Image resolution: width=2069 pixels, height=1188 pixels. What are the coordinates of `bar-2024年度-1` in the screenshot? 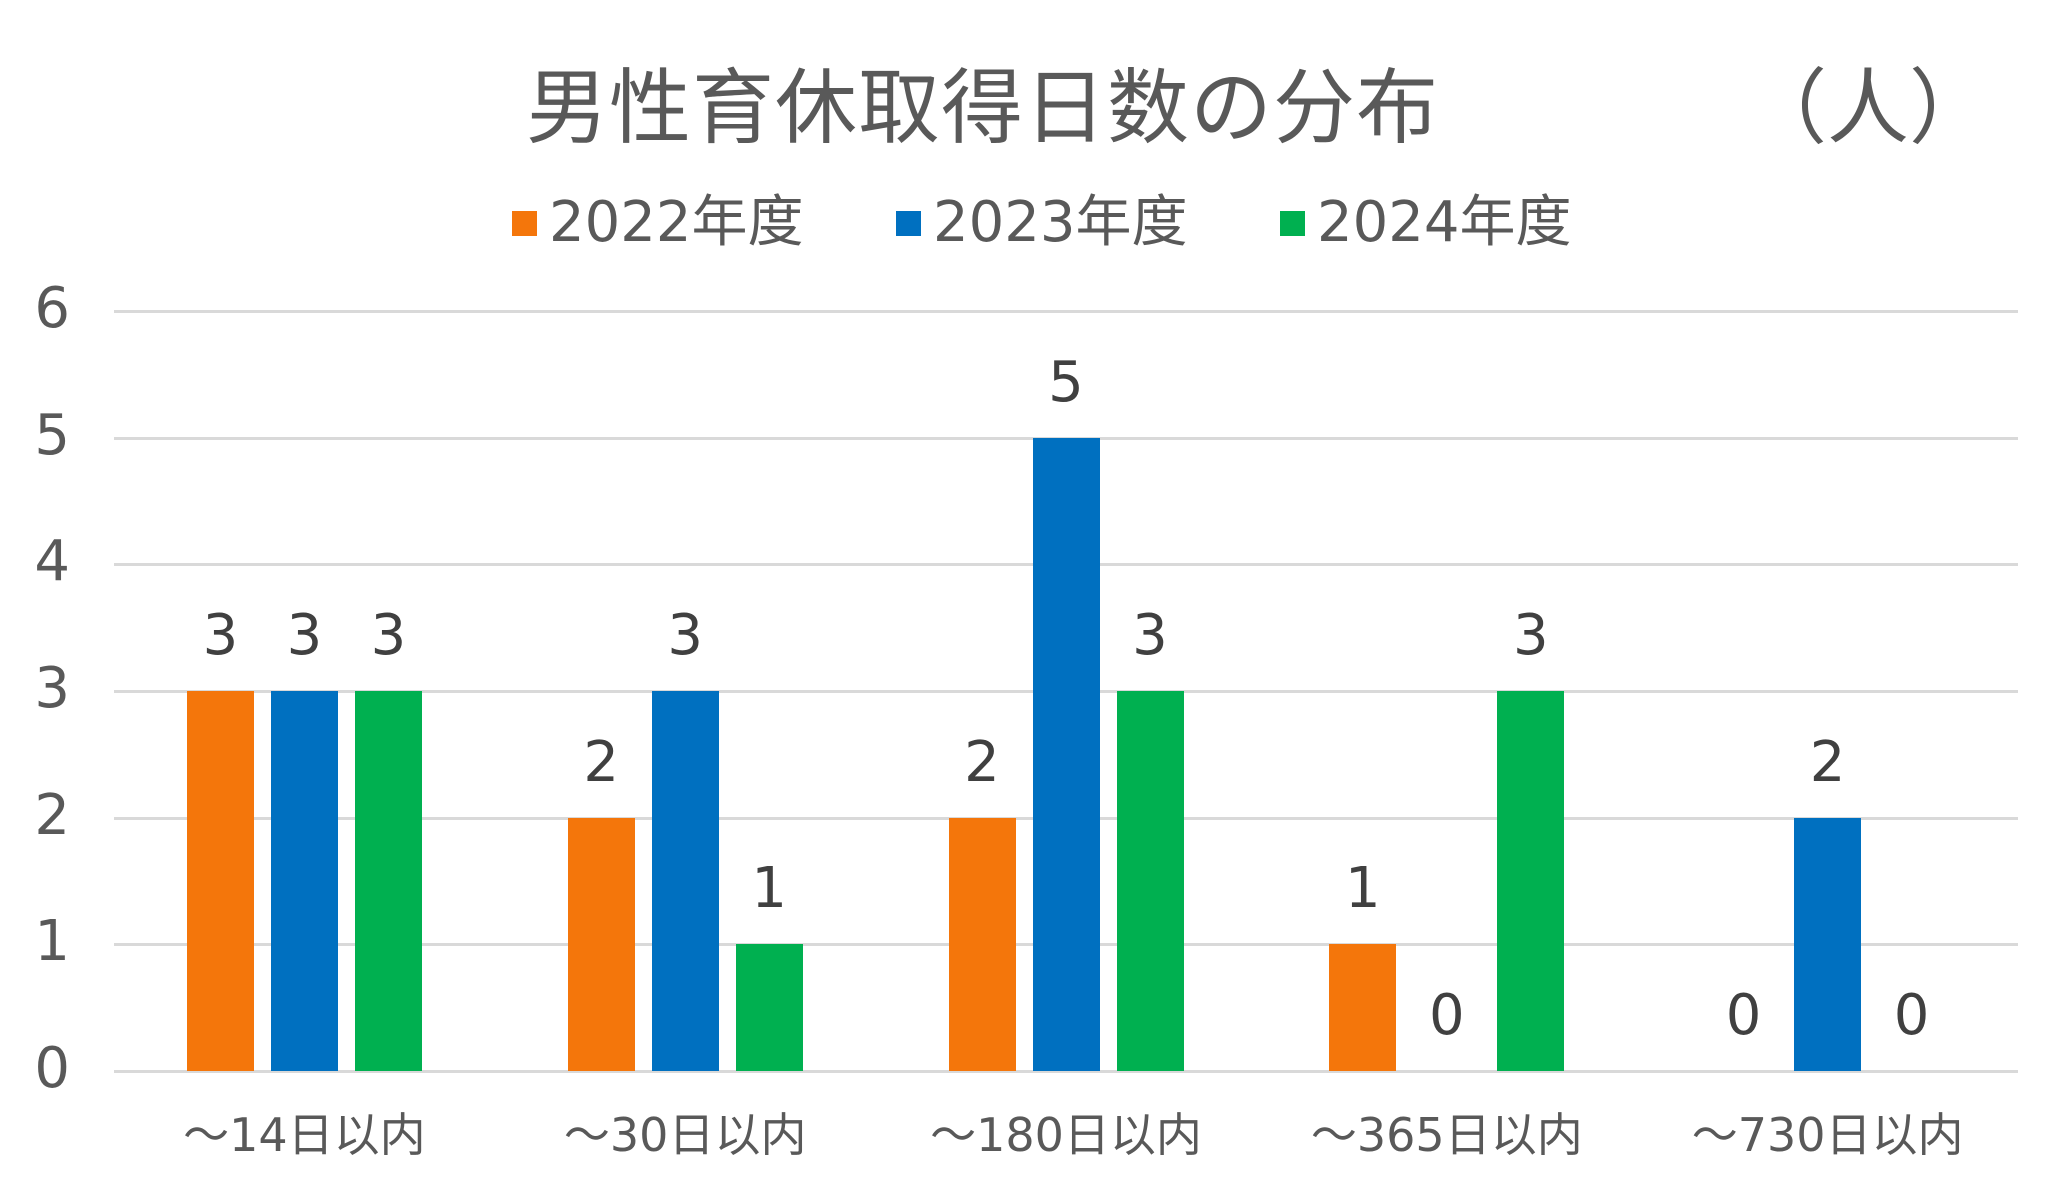 It's located at (769, 1007).